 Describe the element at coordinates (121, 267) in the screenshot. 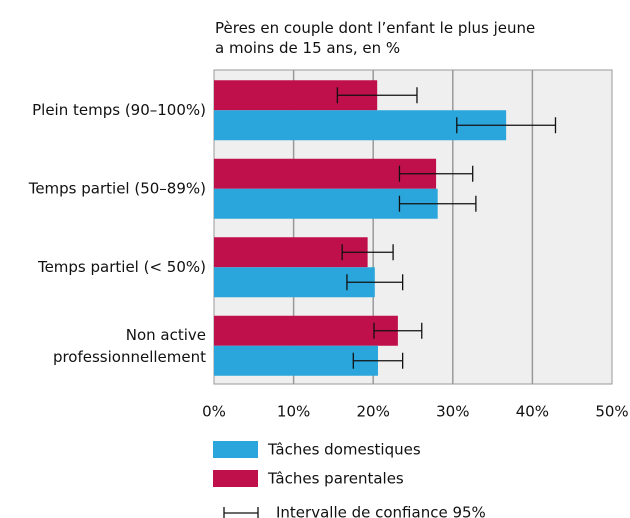

I see `y-tick-label: Temps partiel (< 50%)` at that location.